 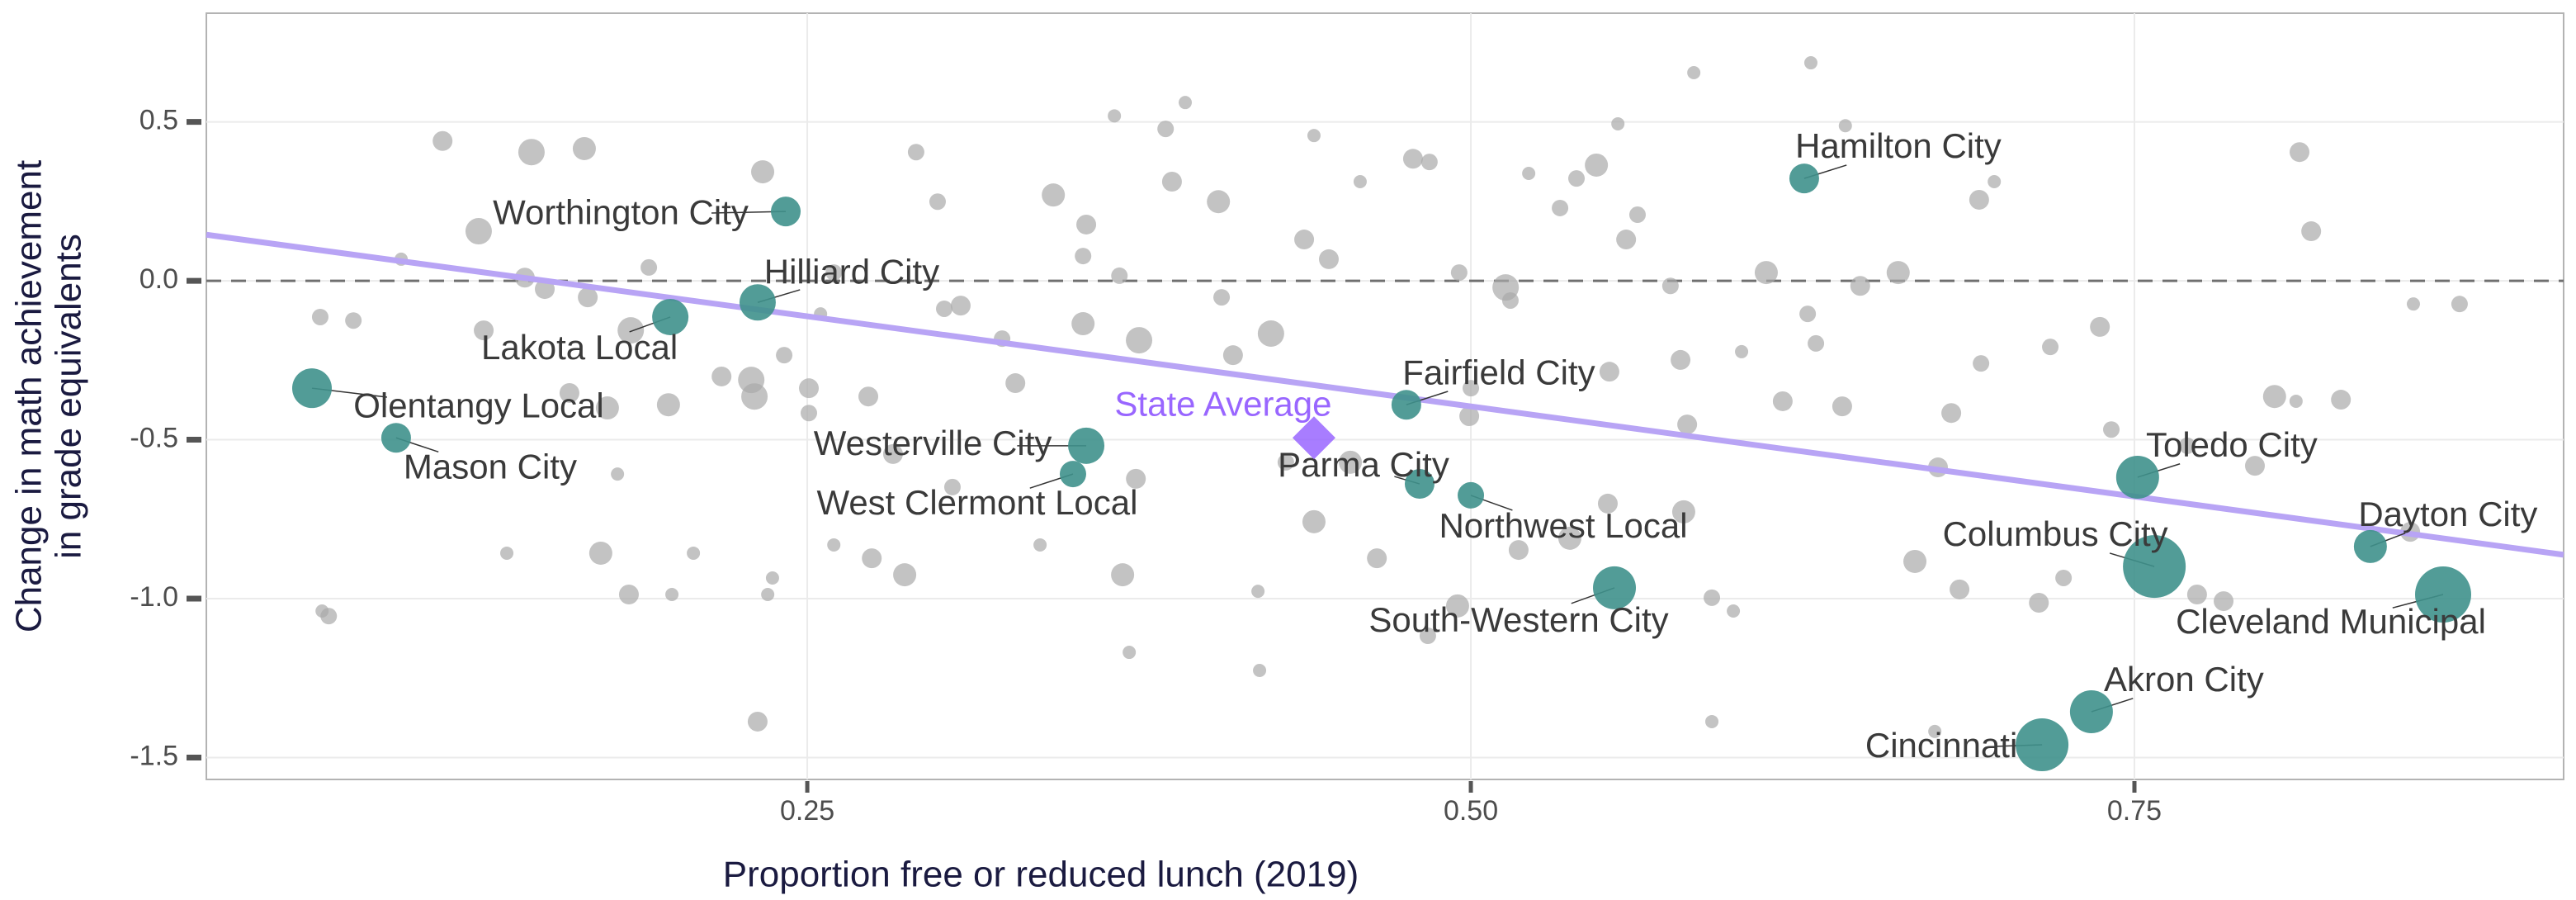 What do you see at coordinates (1313, 438) in the screenshot?
I see `state-average-point` at bounding box center [1313, 438].